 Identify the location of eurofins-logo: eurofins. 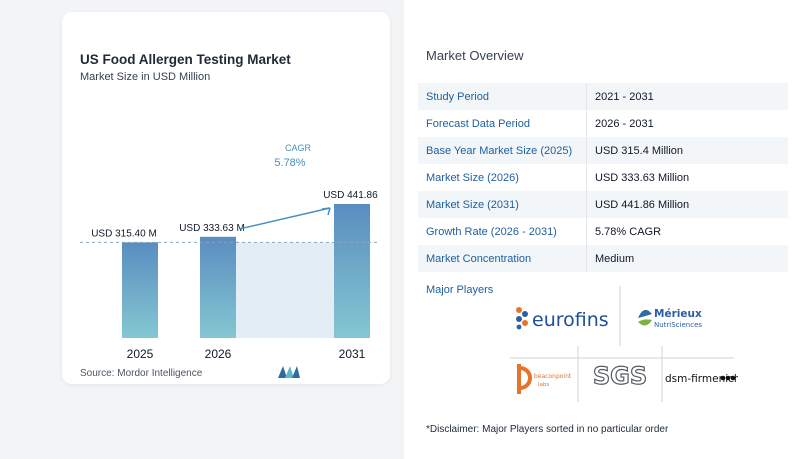
(562, 319).